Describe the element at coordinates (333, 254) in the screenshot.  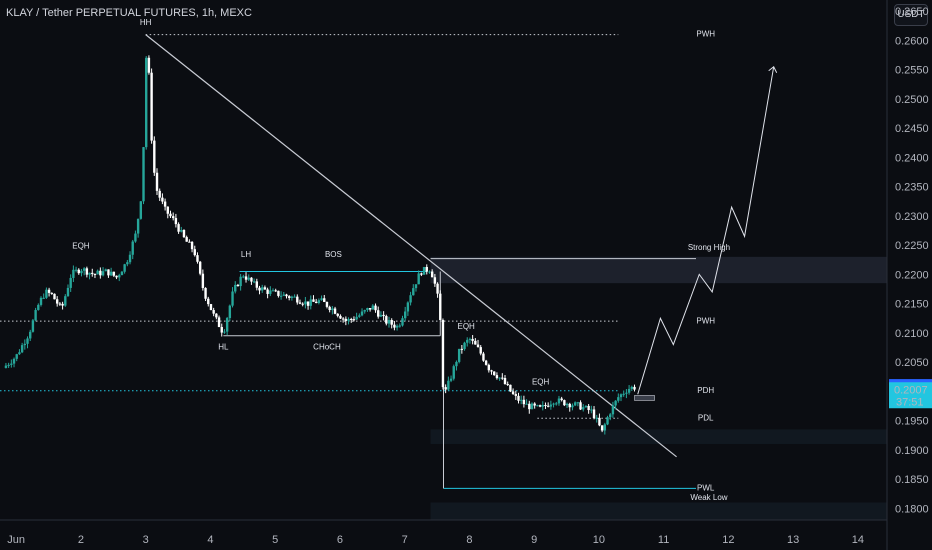
I see `annotation-label: BOS` at that location.